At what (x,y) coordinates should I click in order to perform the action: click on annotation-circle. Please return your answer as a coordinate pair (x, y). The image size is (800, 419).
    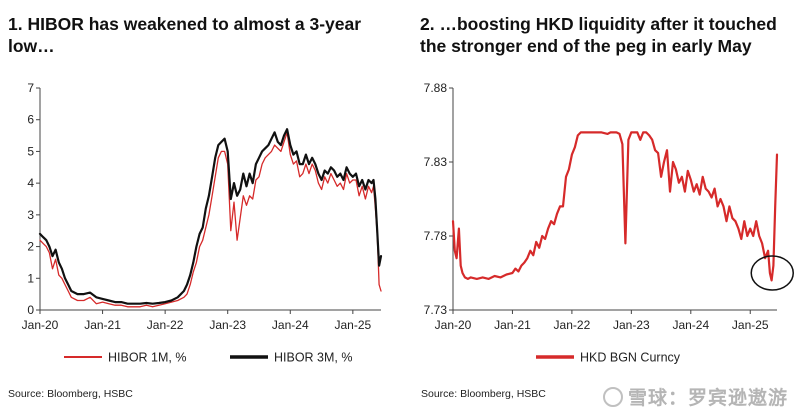
    Looking at the image, I should click on (772, 273).